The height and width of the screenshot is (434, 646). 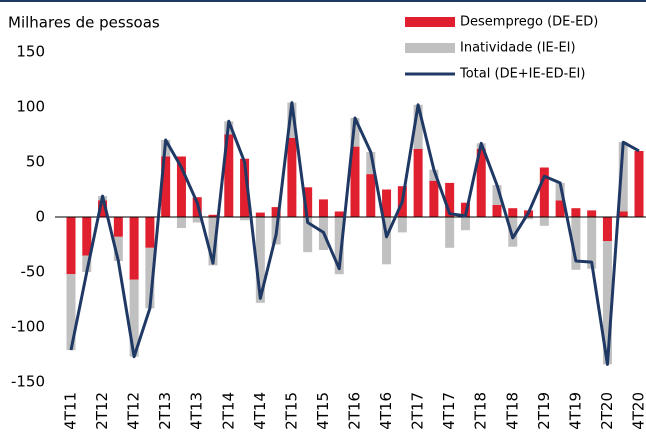 What do you see at coordinates (102, 411) in the screenshot?
I see `x-tick-label: 2T12` at bounding box center [102, 411].